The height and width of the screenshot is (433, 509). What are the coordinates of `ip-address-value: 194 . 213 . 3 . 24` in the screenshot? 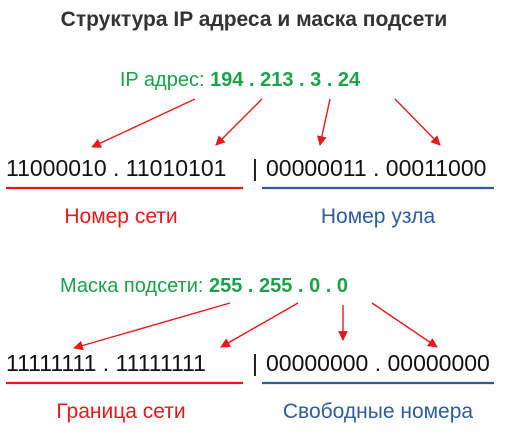 It's located at (285, 80).